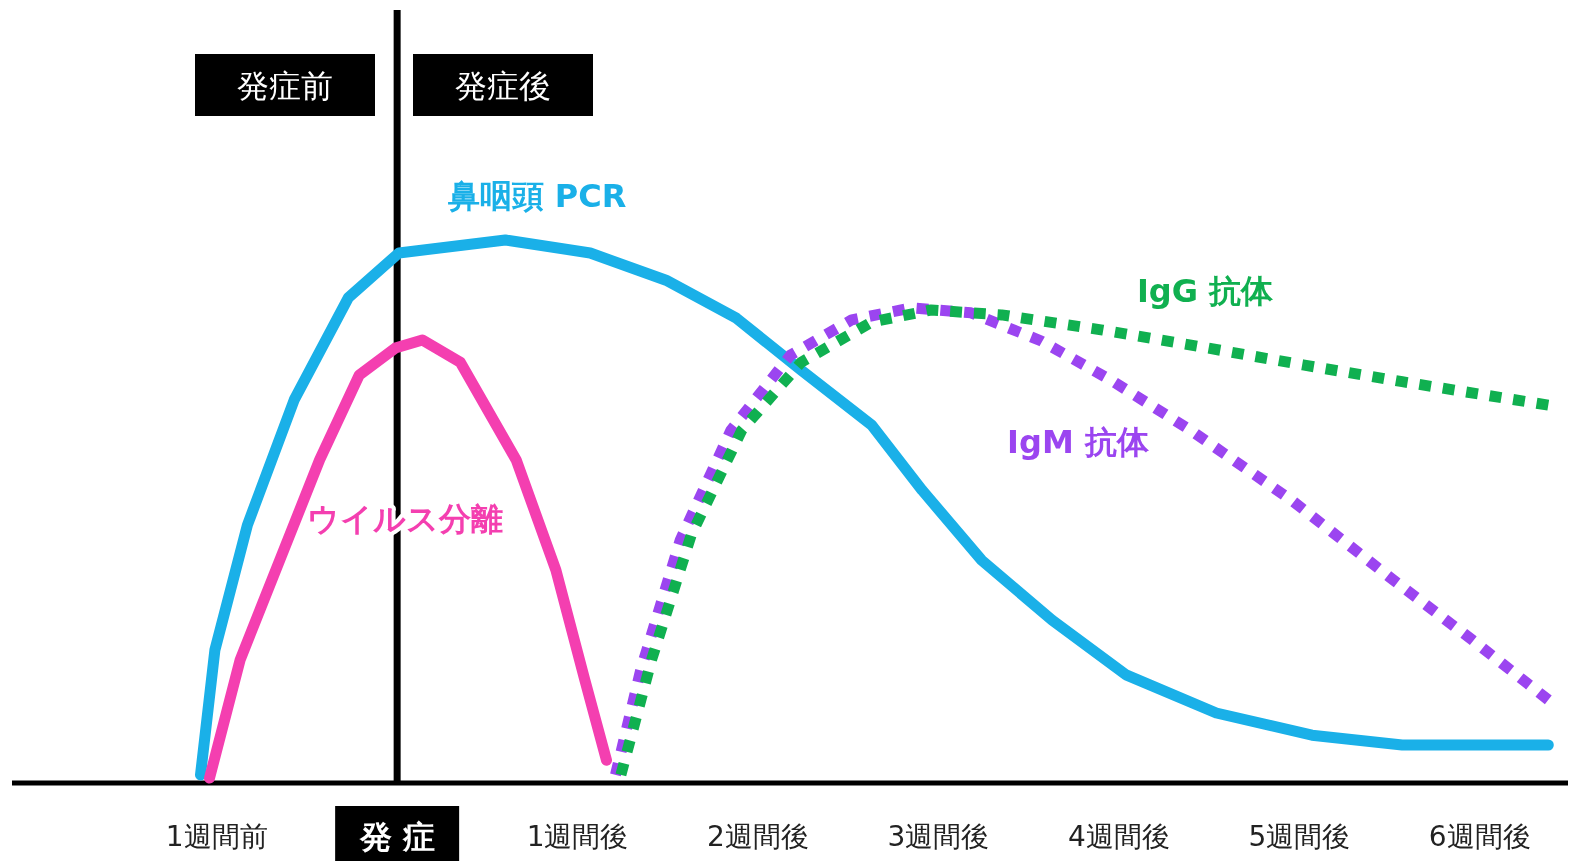 Image resolution: width=1571 pixels, height=861 pixels. What do you see at coordinates (1078, 442) in the screenshot?
I see `series-label: IgM 抗体` at bounding box center [1078, 442].